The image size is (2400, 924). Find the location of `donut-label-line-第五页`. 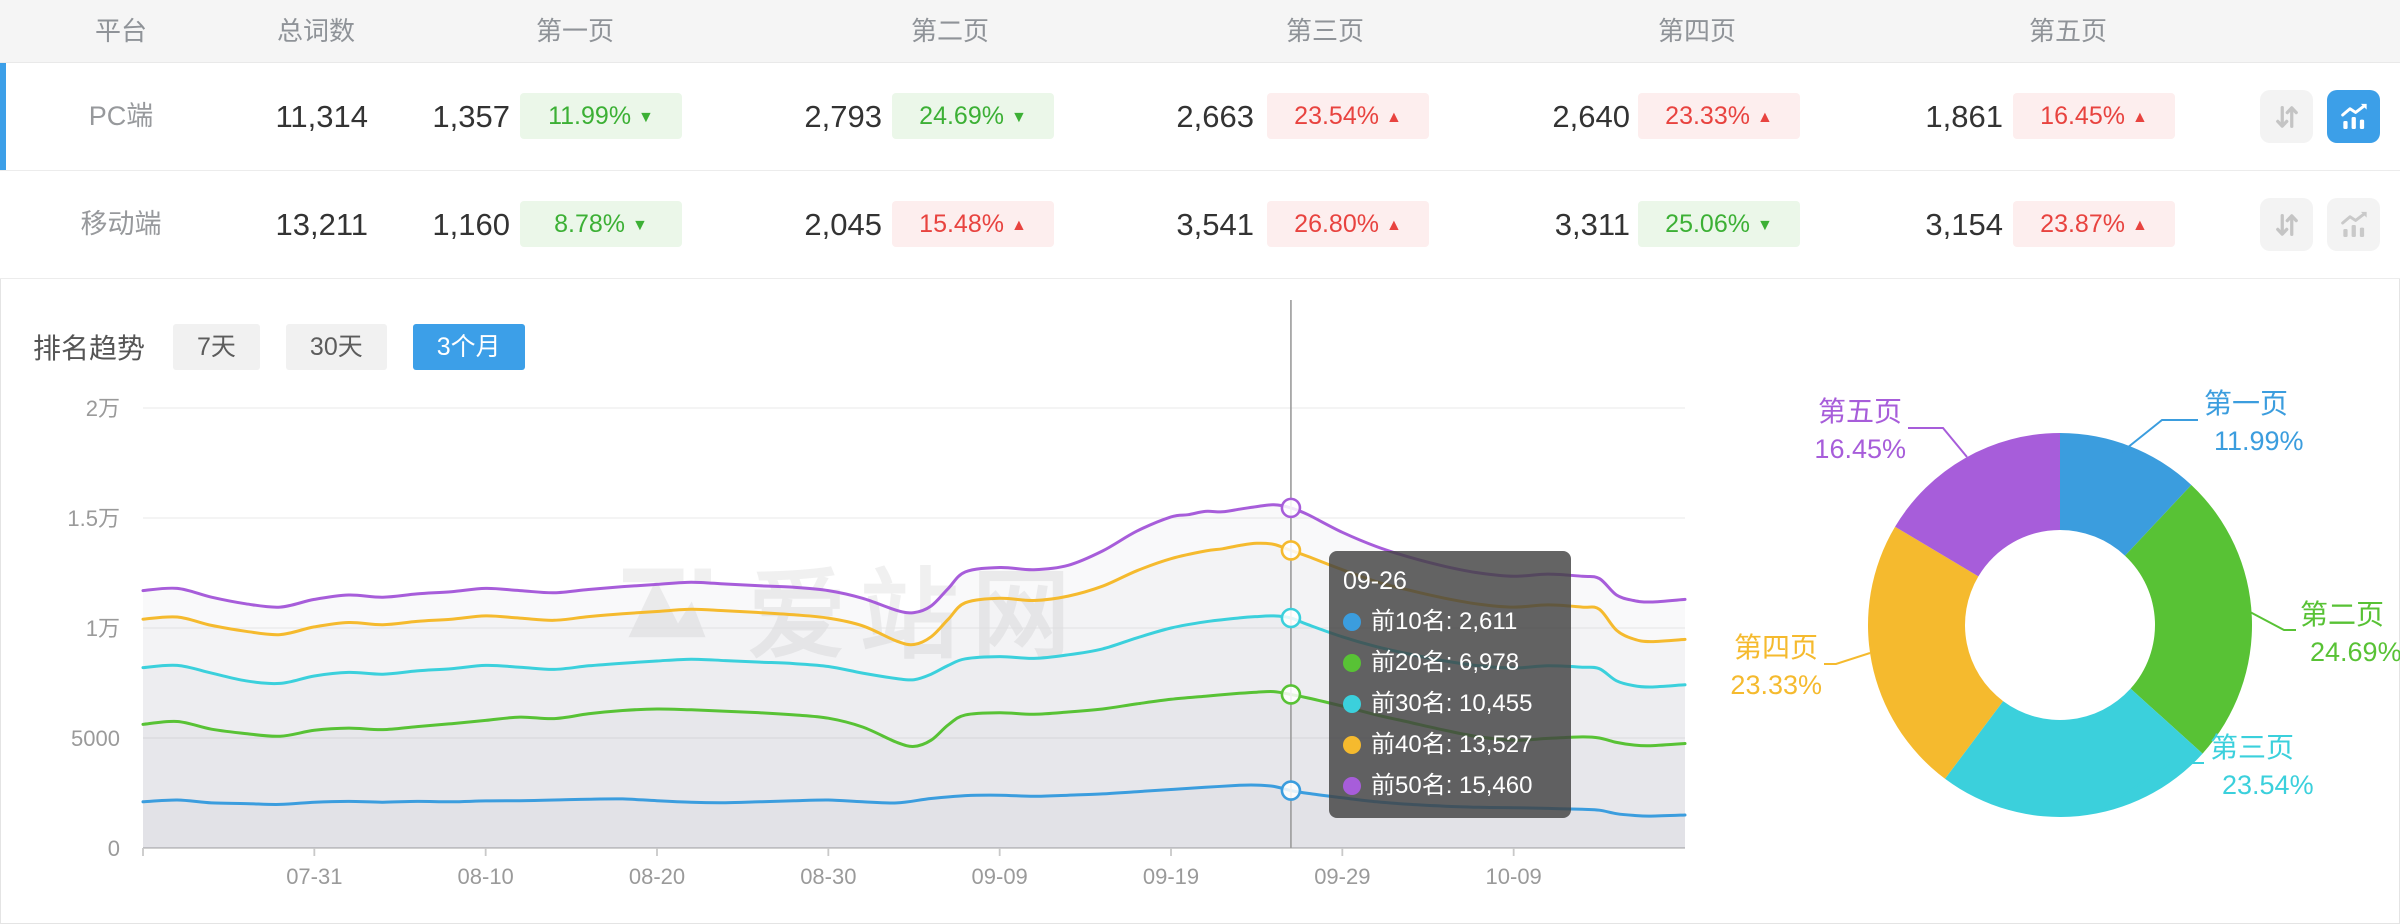

donut-label-line-第五页 is located at coordinates (1938, 442).